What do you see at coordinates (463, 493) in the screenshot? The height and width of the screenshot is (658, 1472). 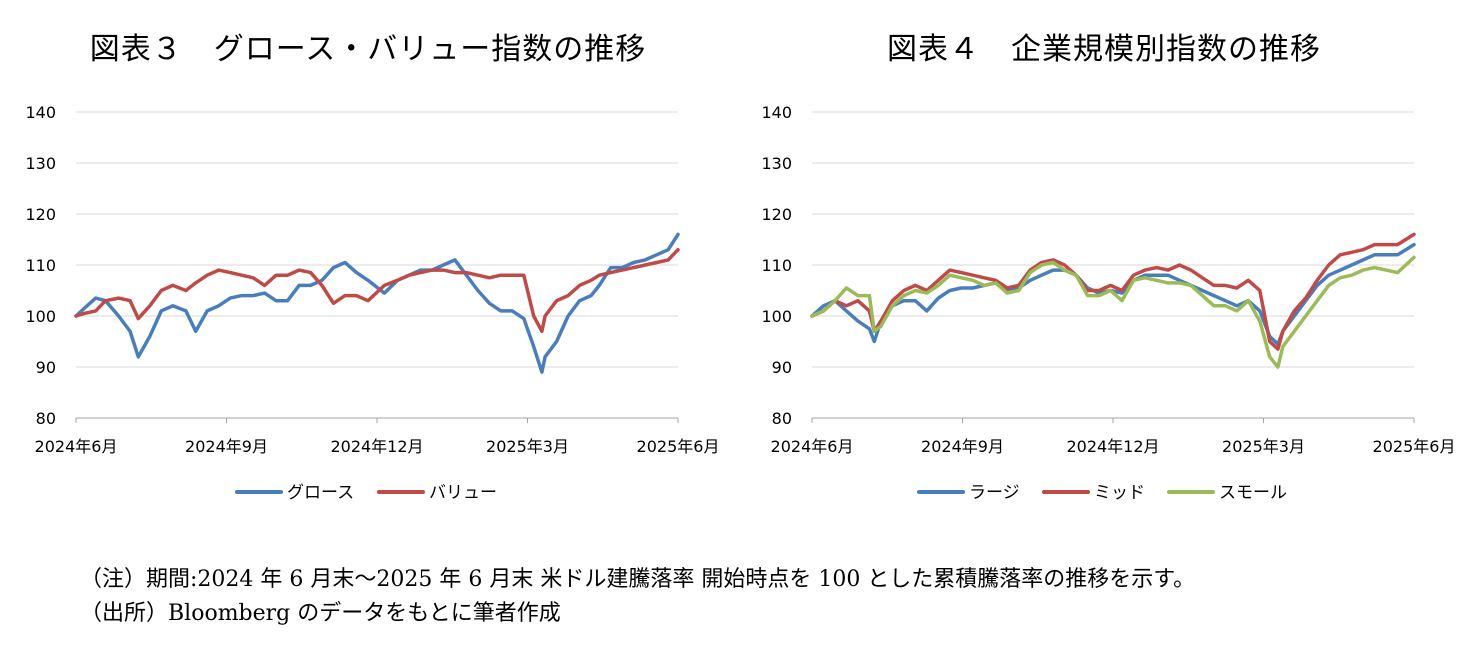 I see `legend-label: バリュー` at bounding box center [463, 493].